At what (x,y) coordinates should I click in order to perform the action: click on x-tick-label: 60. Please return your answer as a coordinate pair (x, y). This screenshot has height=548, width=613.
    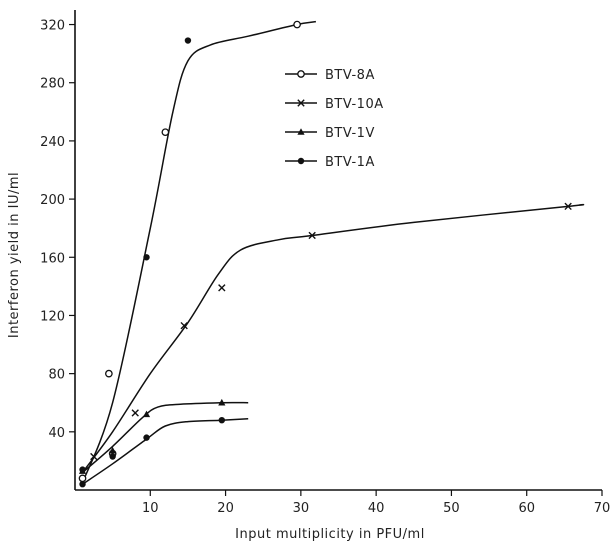
    Looking at the image, I should click on (526, 508).